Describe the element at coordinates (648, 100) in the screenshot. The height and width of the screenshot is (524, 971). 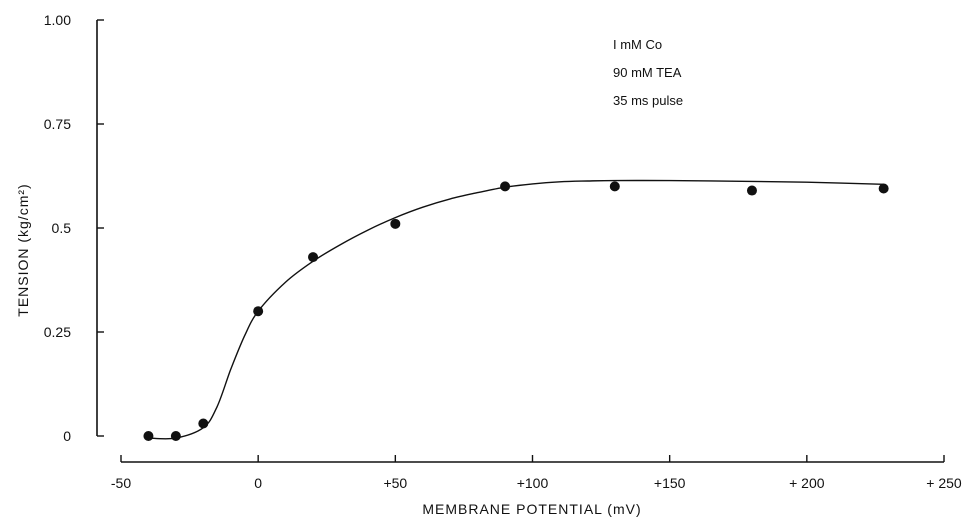
I see `annotation-line-3: 35 ms pulse` at that location.